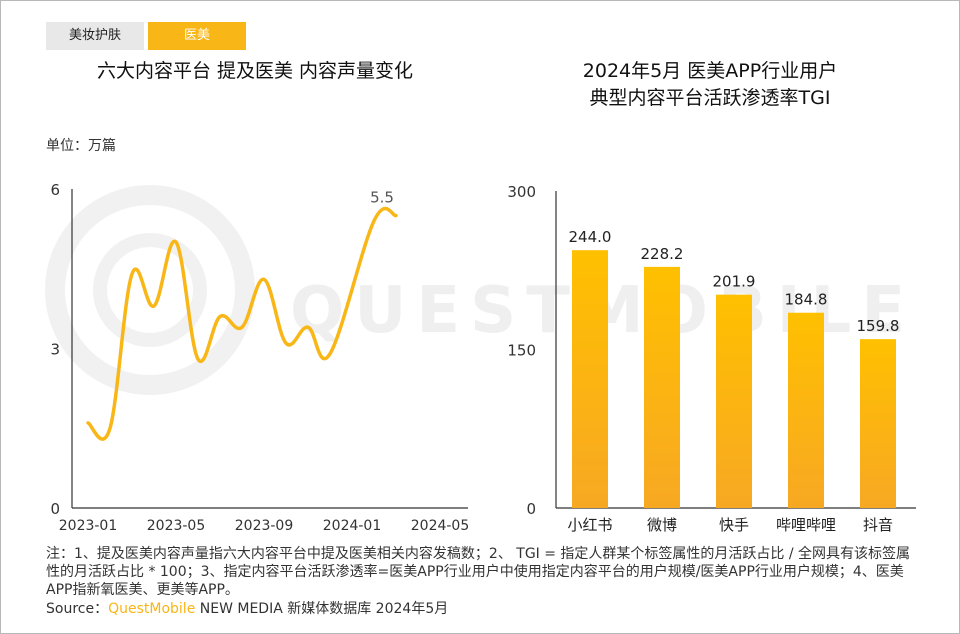 The image size is (960, 634). I want to click on x-tick-label: 2024-01, so click(352, 526).